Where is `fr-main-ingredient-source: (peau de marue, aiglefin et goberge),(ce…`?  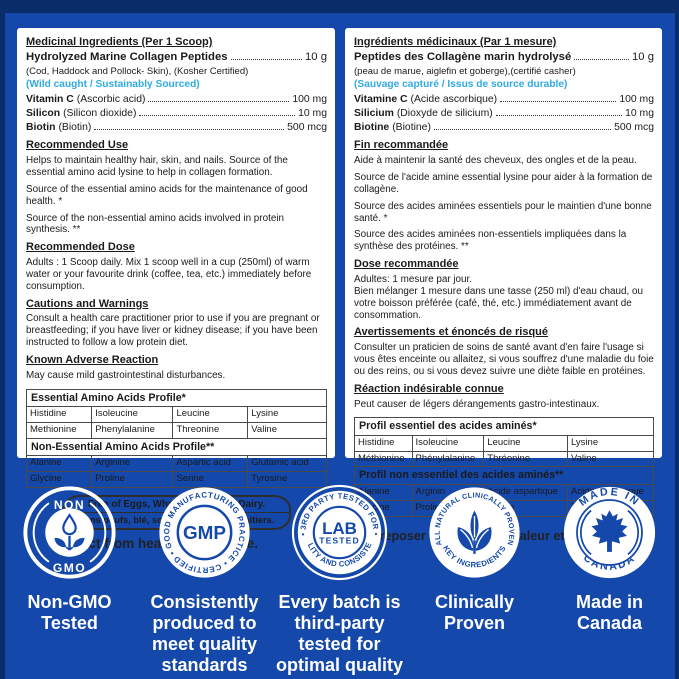 fr-main-ingredient-source: (peau de marue, aiglefin et goberge),(ce… is located at coordinates (465, 71).